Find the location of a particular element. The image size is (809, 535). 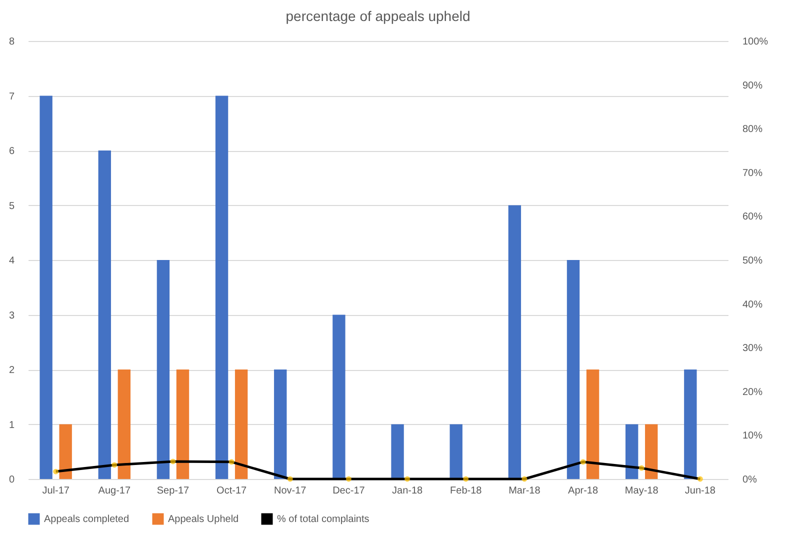

y-tick-label: 6 is located at coordinates (11, 151).